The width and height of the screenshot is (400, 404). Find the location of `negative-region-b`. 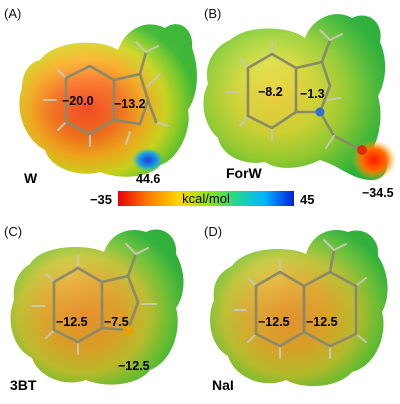

negative-region-b is located at coordinates (374, 160).